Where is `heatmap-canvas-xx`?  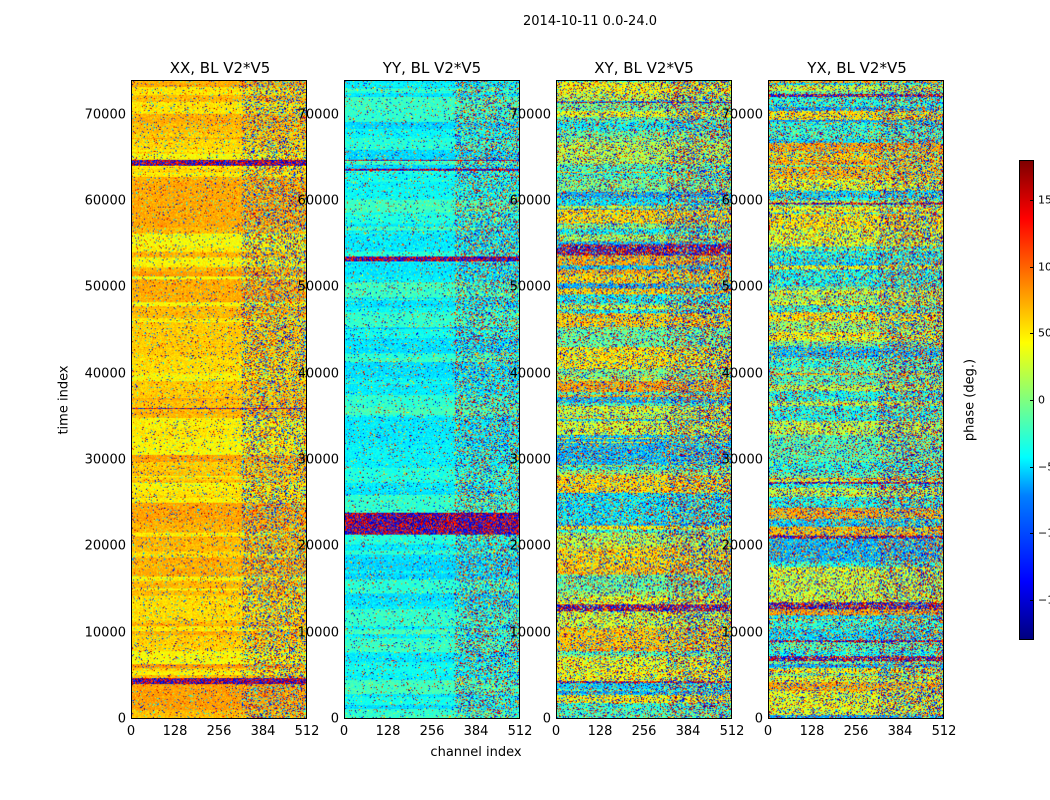
heatmap-canvas-xx is located at coordinates (219, 399).